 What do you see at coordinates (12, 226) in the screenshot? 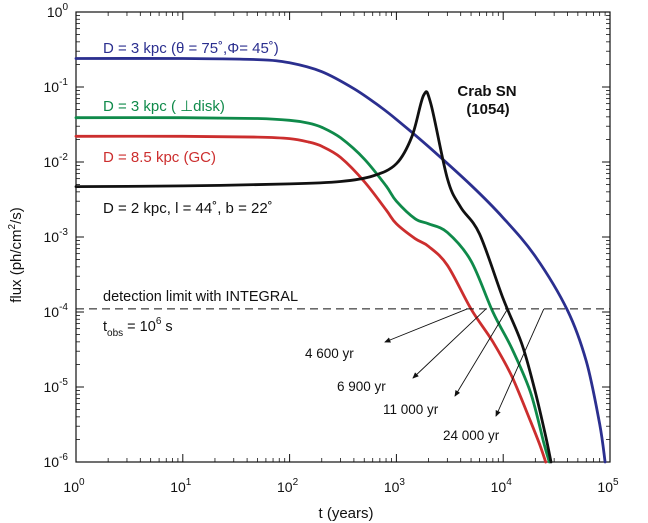
I see `y-label-sup: 2` at bounding box center [12, 226].